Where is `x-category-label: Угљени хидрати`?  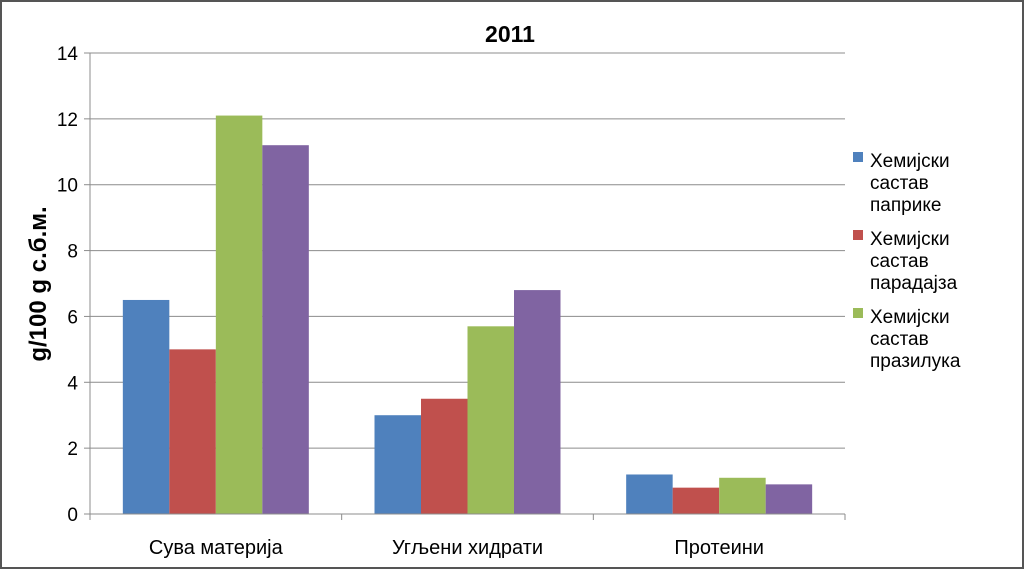
x-category-label: Угљени хидрати is located at coordinates (467, 548).